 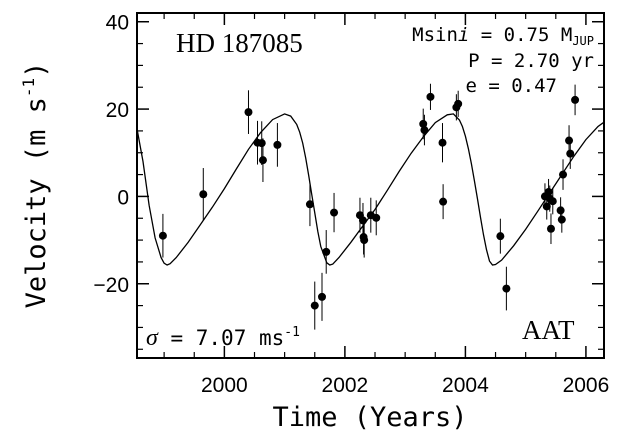 I want to click on msini-annotation: Msini = 0.75 MJUP, so click(x=503, y=36).